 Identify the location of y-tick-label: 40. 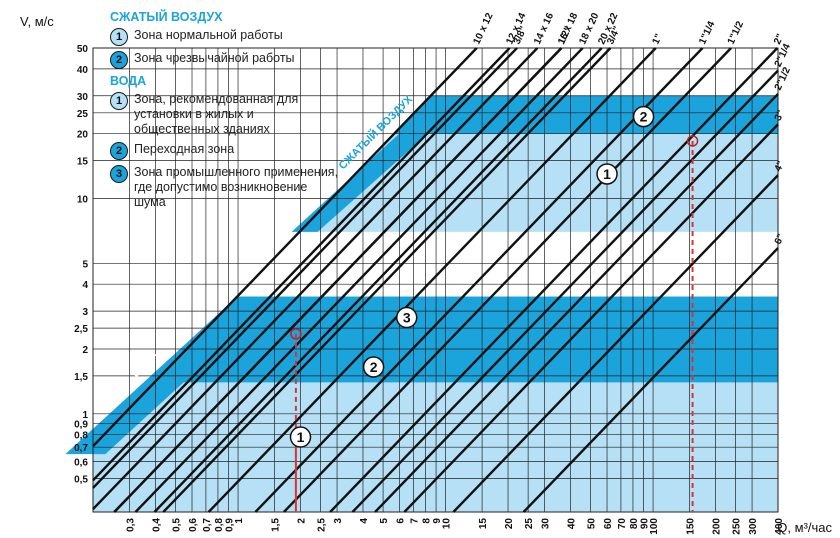
(83, 70).